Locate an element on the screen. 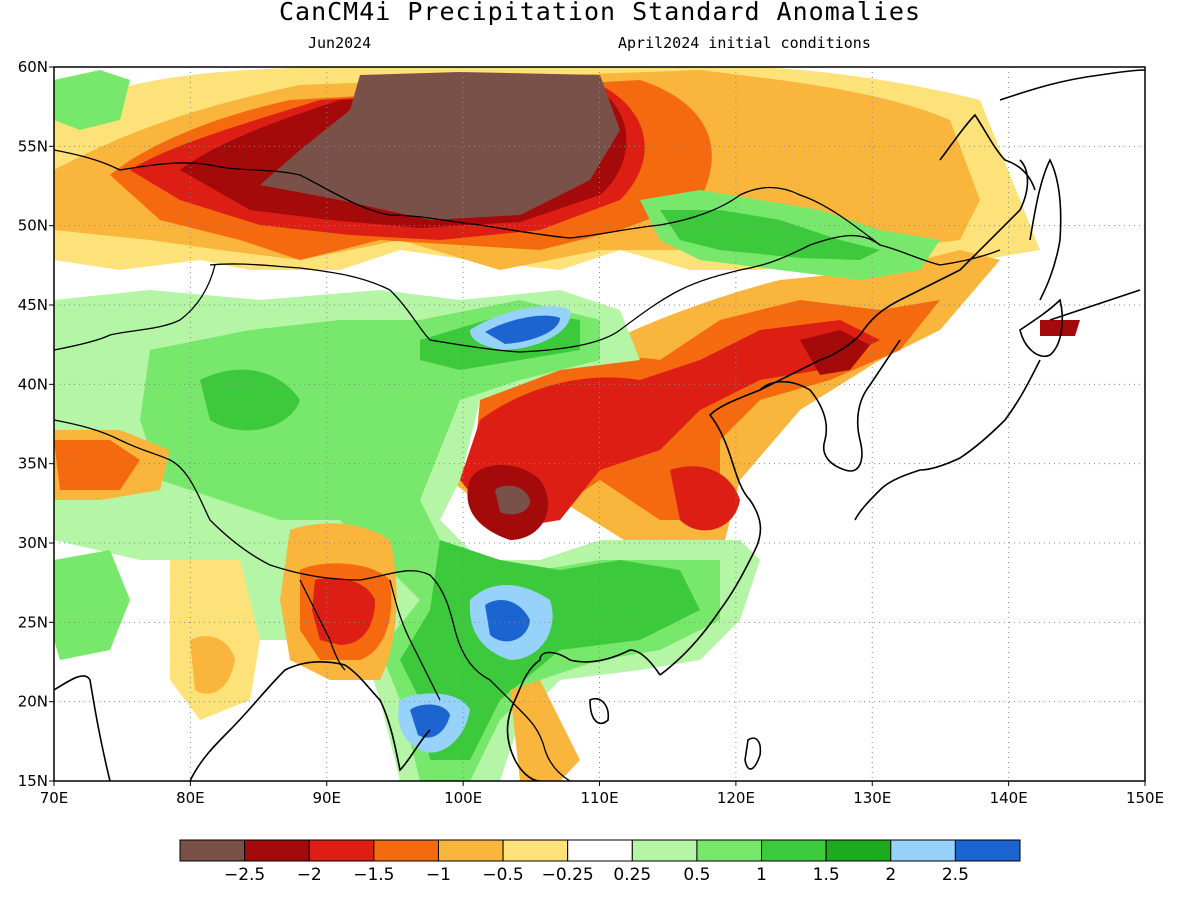 This screenshot has height=900, width=1200. colorbar-label: 0.5 is located at coordinates (696, 875).